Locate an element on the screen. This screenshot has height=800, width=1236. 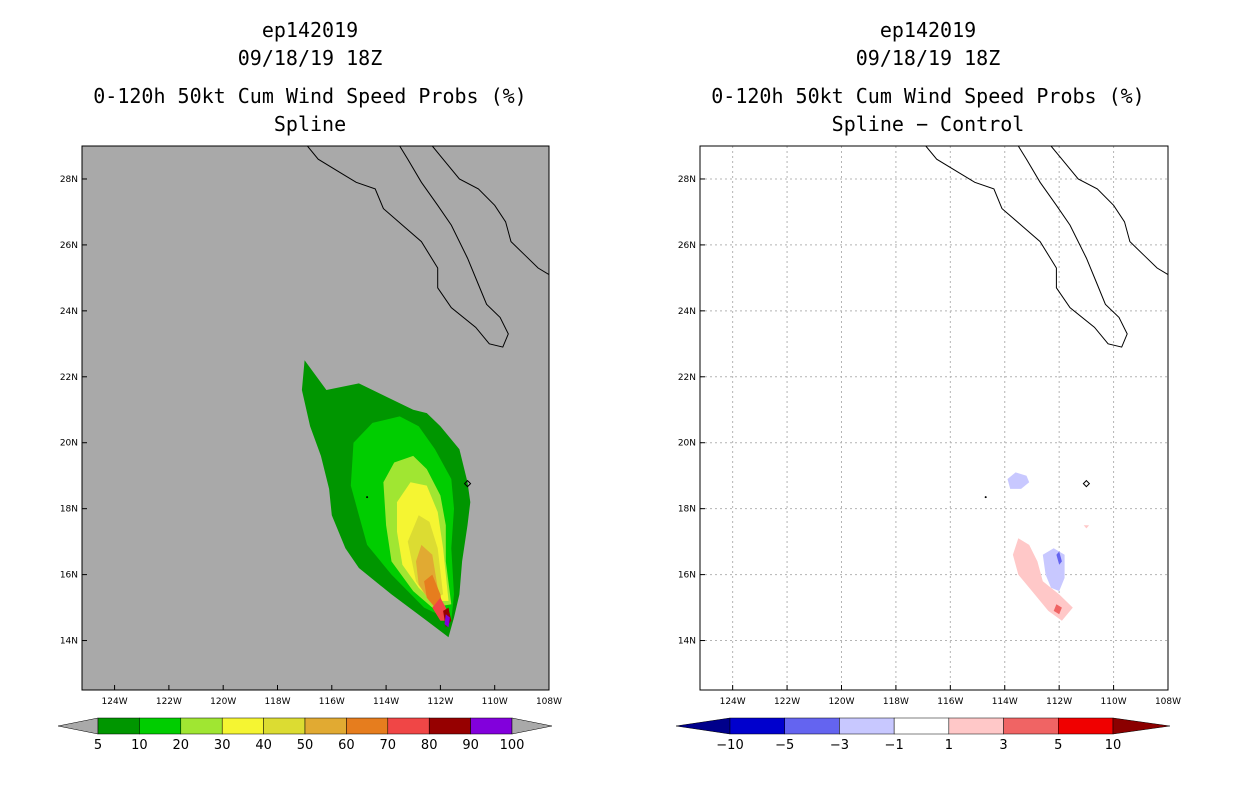
colorbar-label: 80 is located at coordinates (429, 745).